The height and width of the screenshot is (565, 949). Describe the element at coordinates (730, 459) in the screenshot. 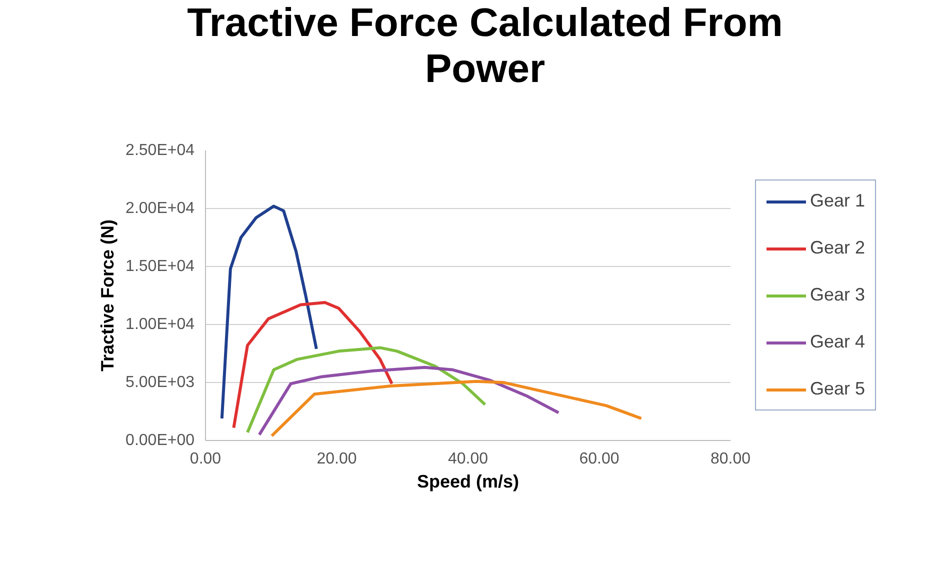

I see `x-tick-label: 80.00` at that location.